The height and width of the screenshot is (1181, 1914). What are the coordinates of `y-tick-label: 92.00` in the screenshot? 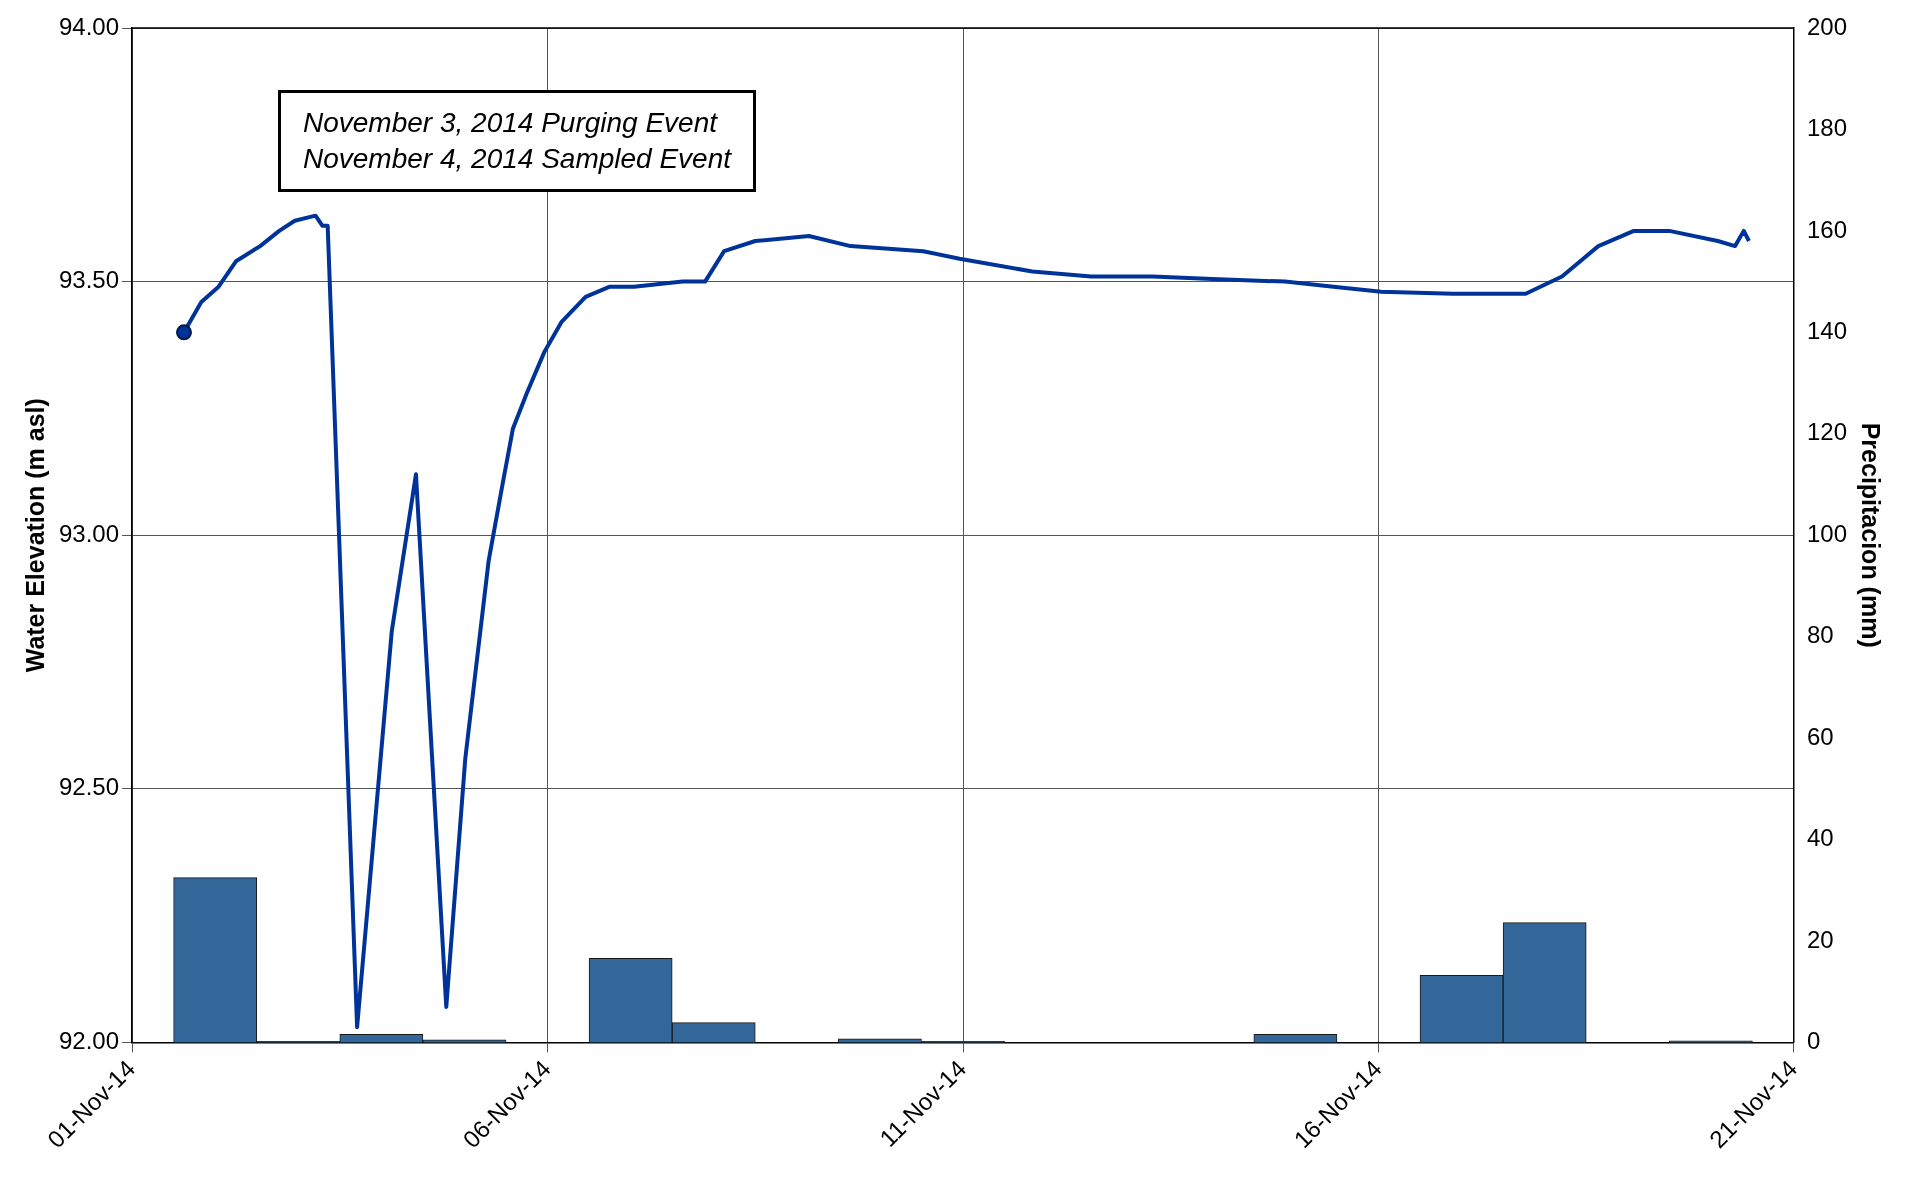 It's located at (89, 1041).